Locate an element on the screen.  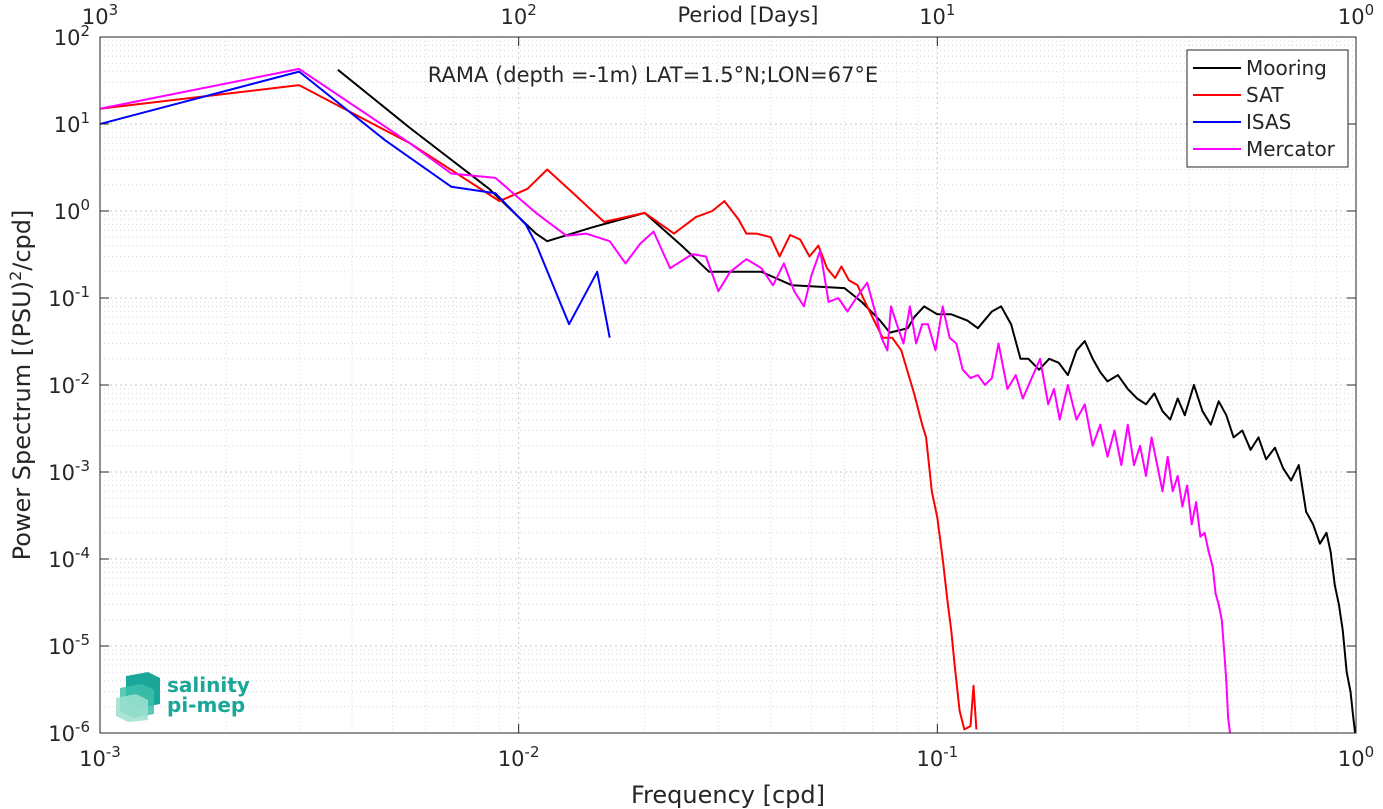
y-tick-label: 10¹ is located at coordinates (72, 123).